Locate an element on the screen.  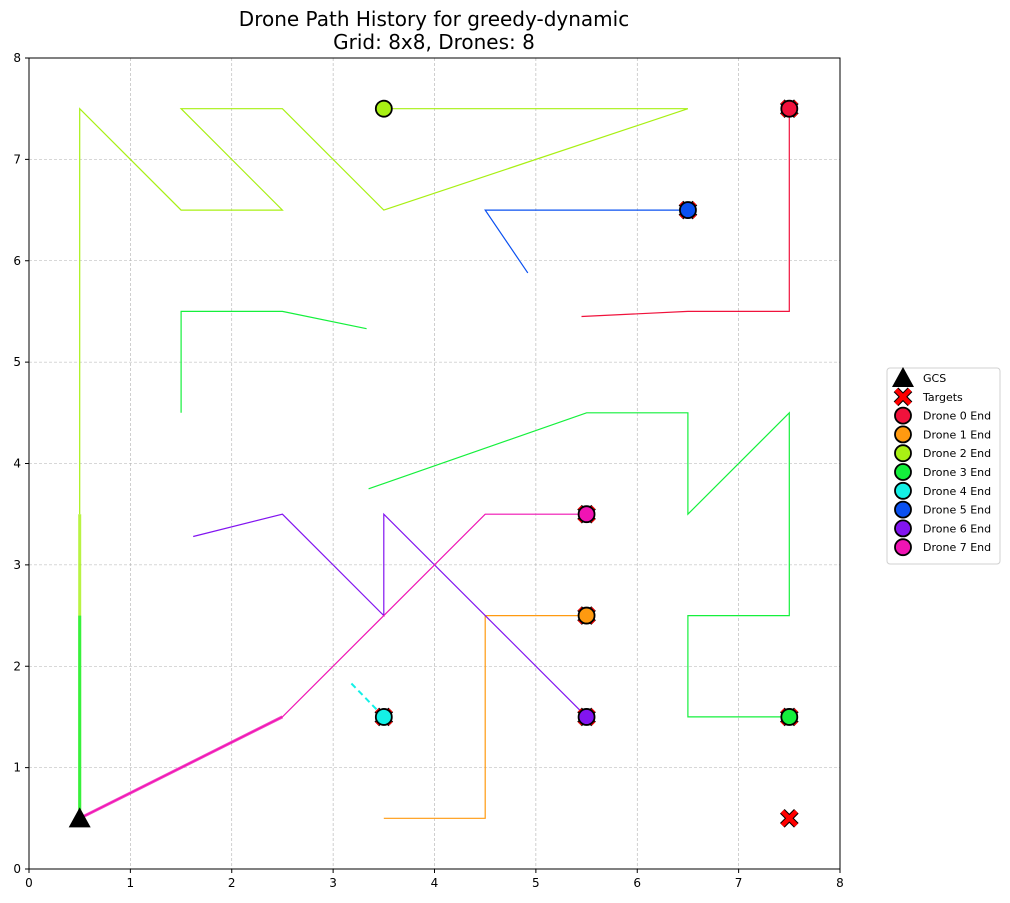
x-tick-label: 6 is located at coordinates (637, 883).